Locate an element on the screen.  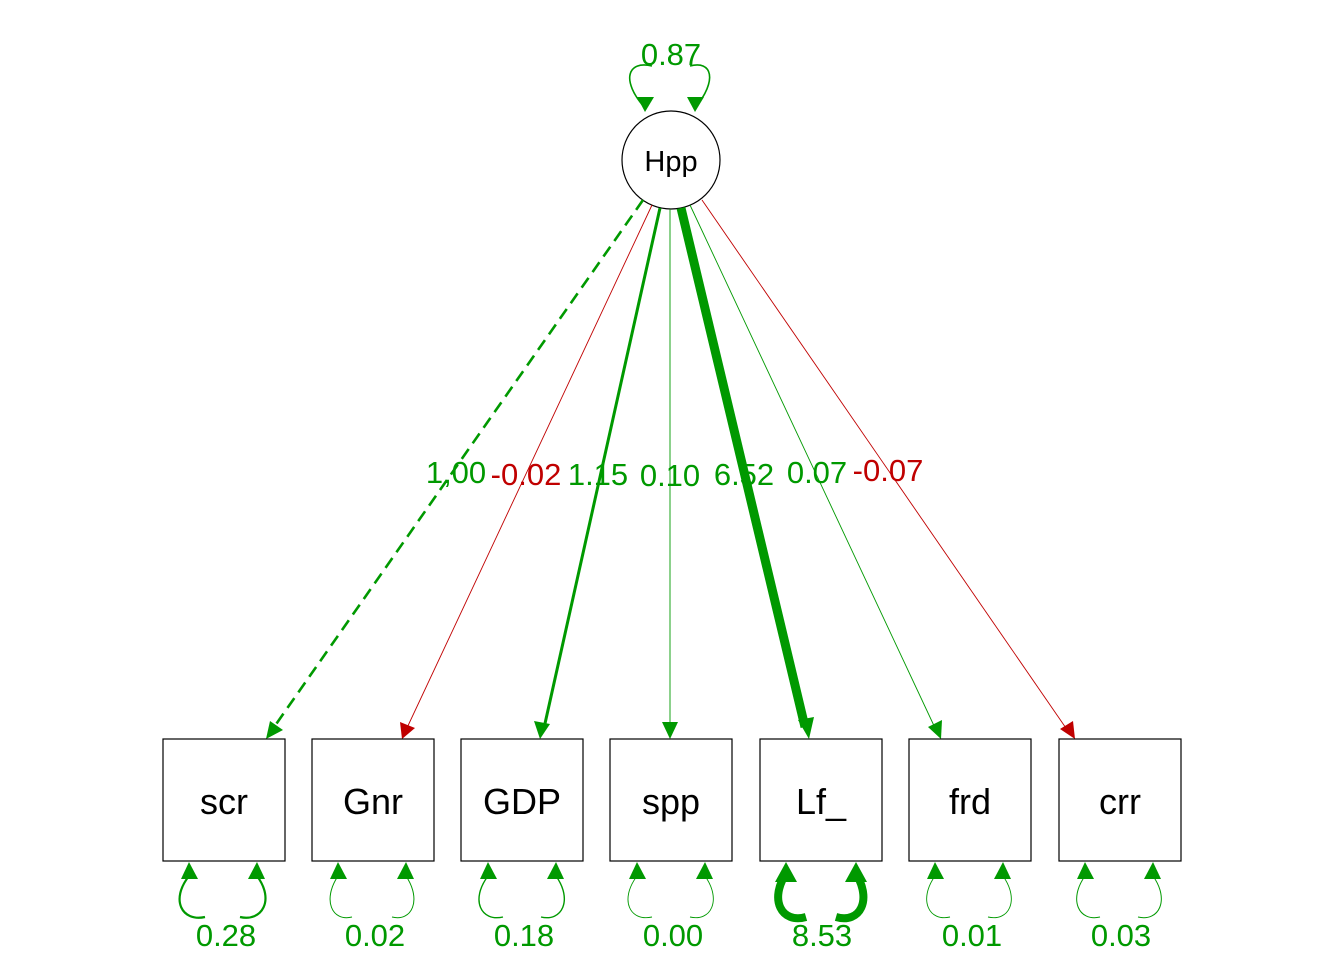
loading-label-gdp: 1.15 is located at coordinates (598, 474).